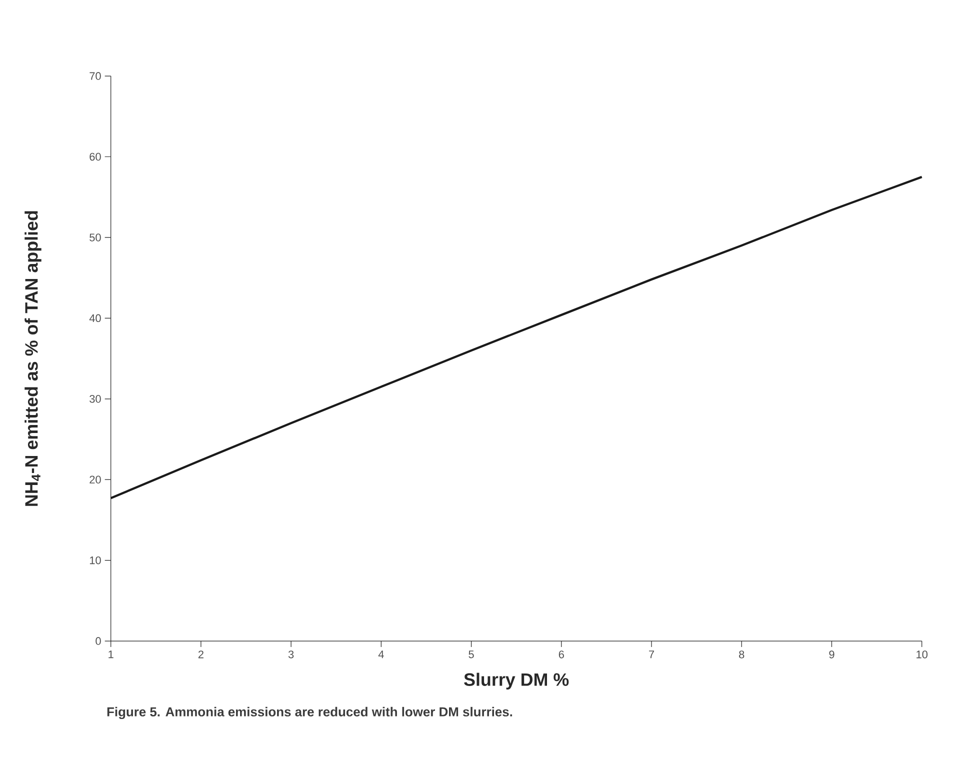 The image size is (972, 771). Describe the element at coordinates (561, 654) in the screenshot. I see `x-tick-label: 6` at that location.